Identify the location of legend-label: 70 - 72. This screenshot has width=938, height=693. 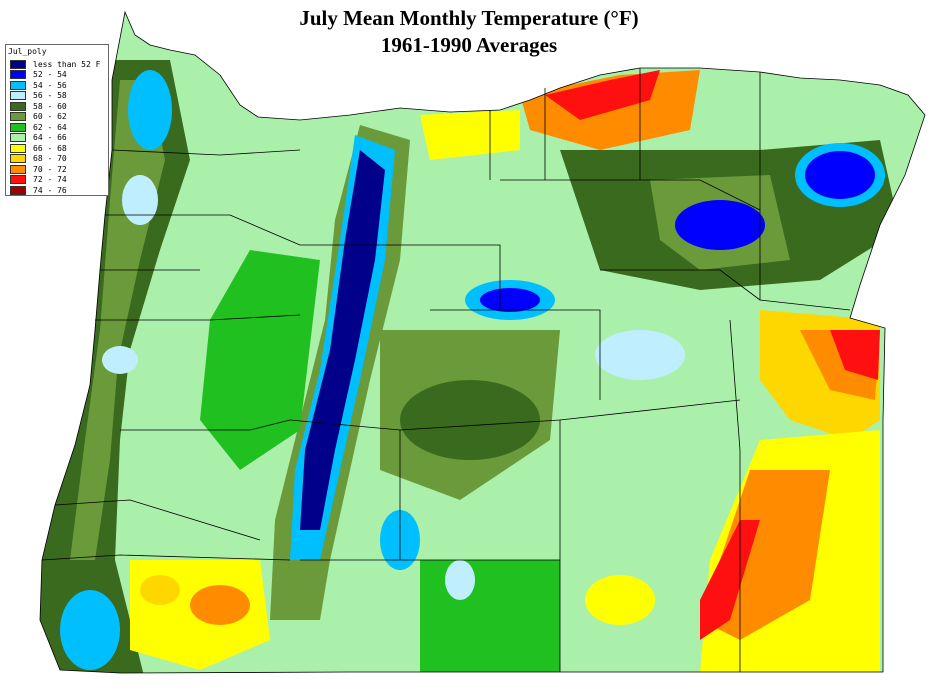
(50, 169).